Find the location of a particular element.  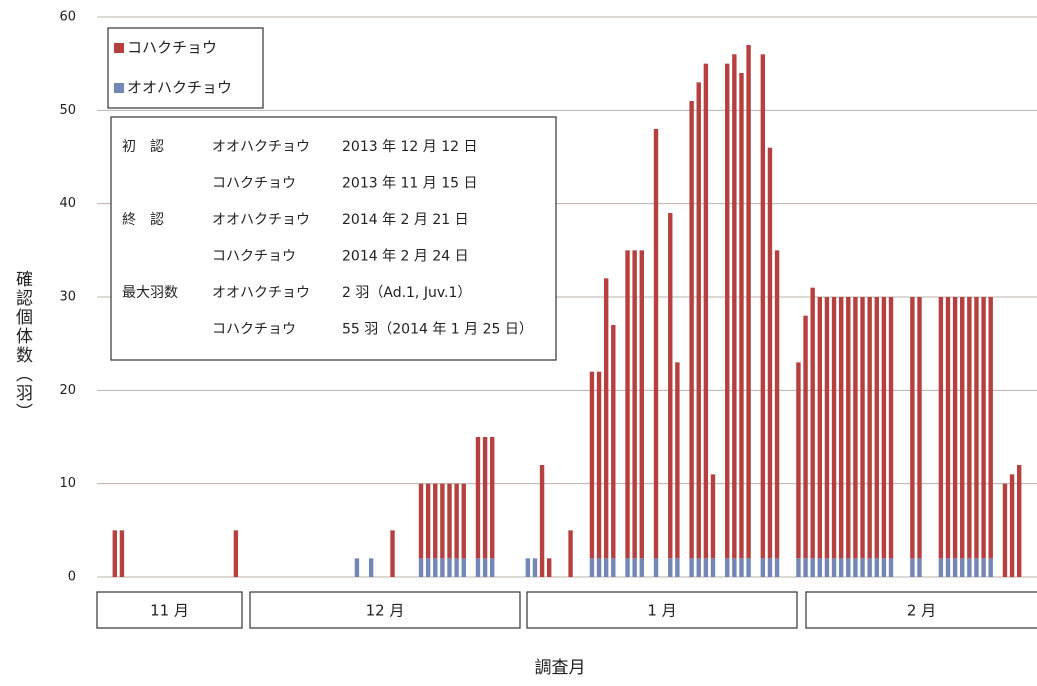

y-axis-label: 確認個体数（羽） is located at coordinates (22, 346).